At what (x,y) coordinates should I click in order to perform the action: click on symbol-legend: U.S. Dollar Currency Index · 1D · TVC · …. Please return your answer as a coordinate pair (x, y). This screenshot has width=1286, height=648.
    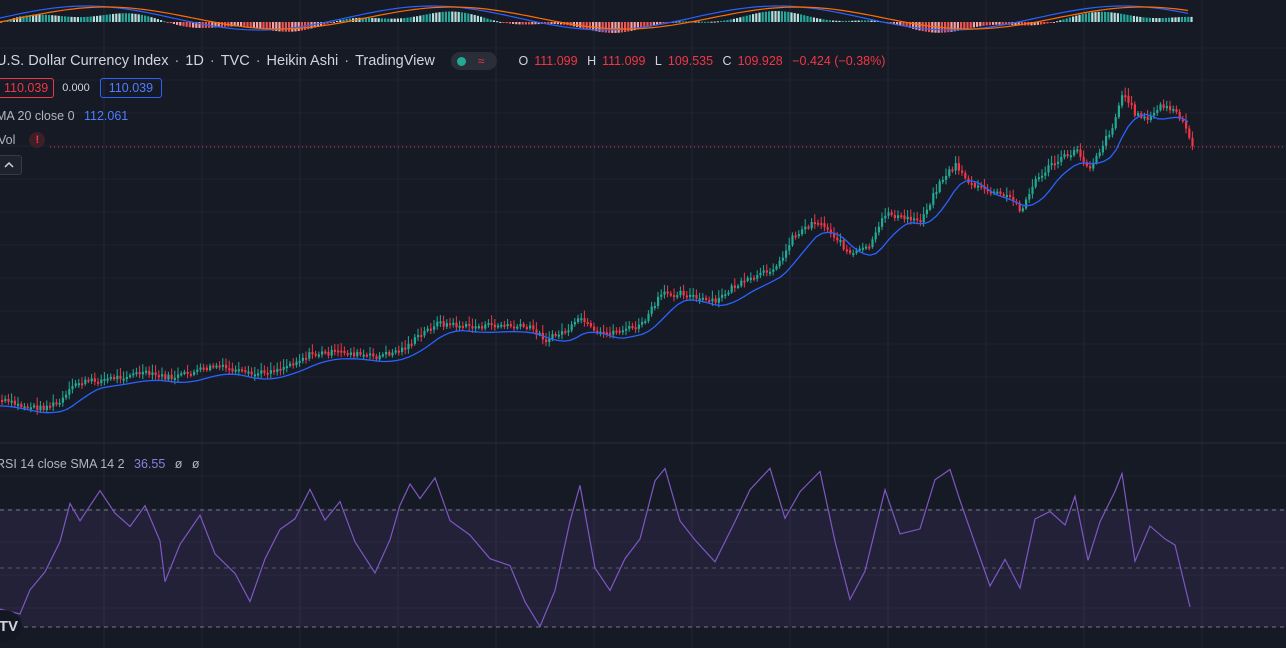
    Looking at the image, I should click on (448, 61).